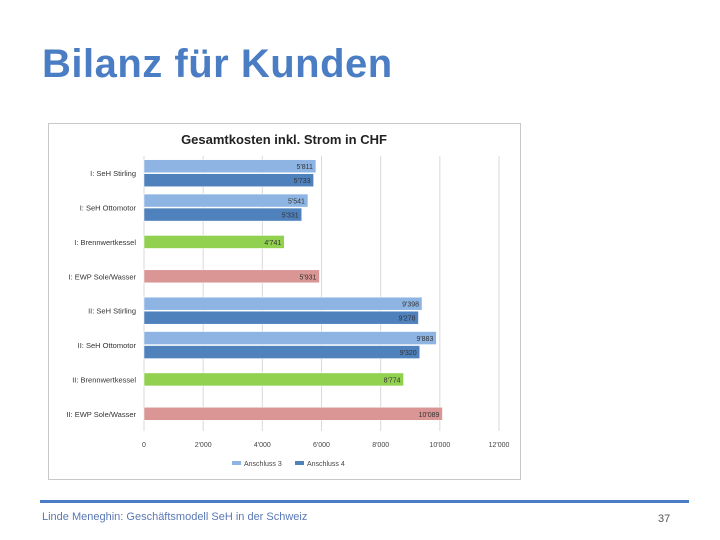 The width and height of the screenshot is (720, 540). What do you see at coordinates (321, 445) in the screenshot?
I see `x-tick-label: 6'000` at bounding box center [321, 445].